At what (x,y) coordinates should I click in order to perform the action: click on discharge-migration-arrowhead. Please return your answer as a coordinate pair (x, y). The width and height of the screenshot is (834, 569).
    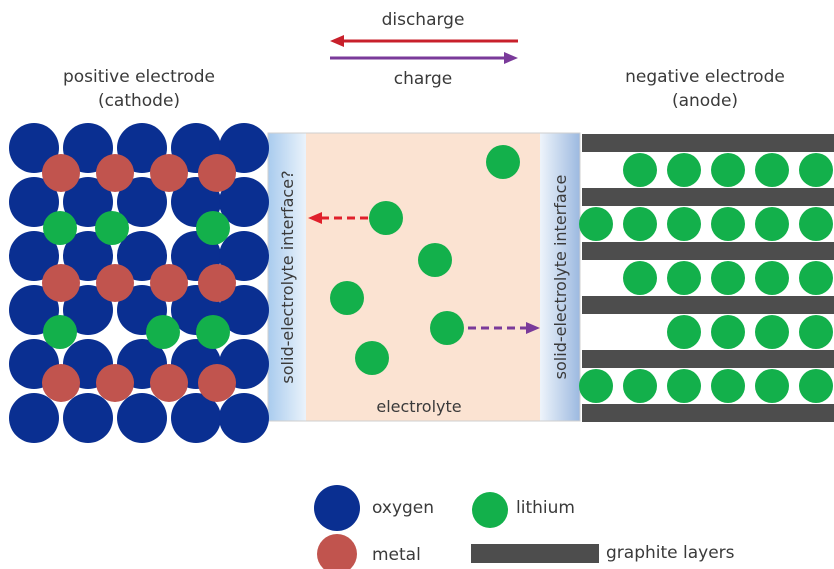
    Looking at the image, I should click on (315, 218).